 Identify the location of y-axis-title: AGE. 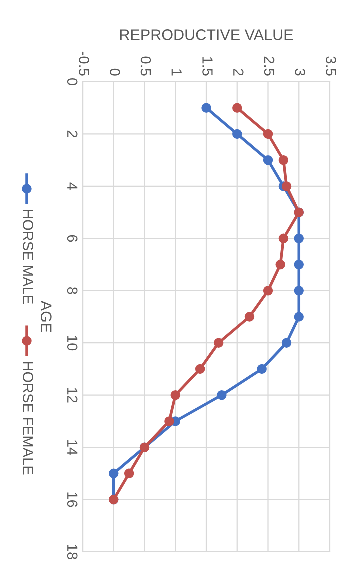
(46, 316).